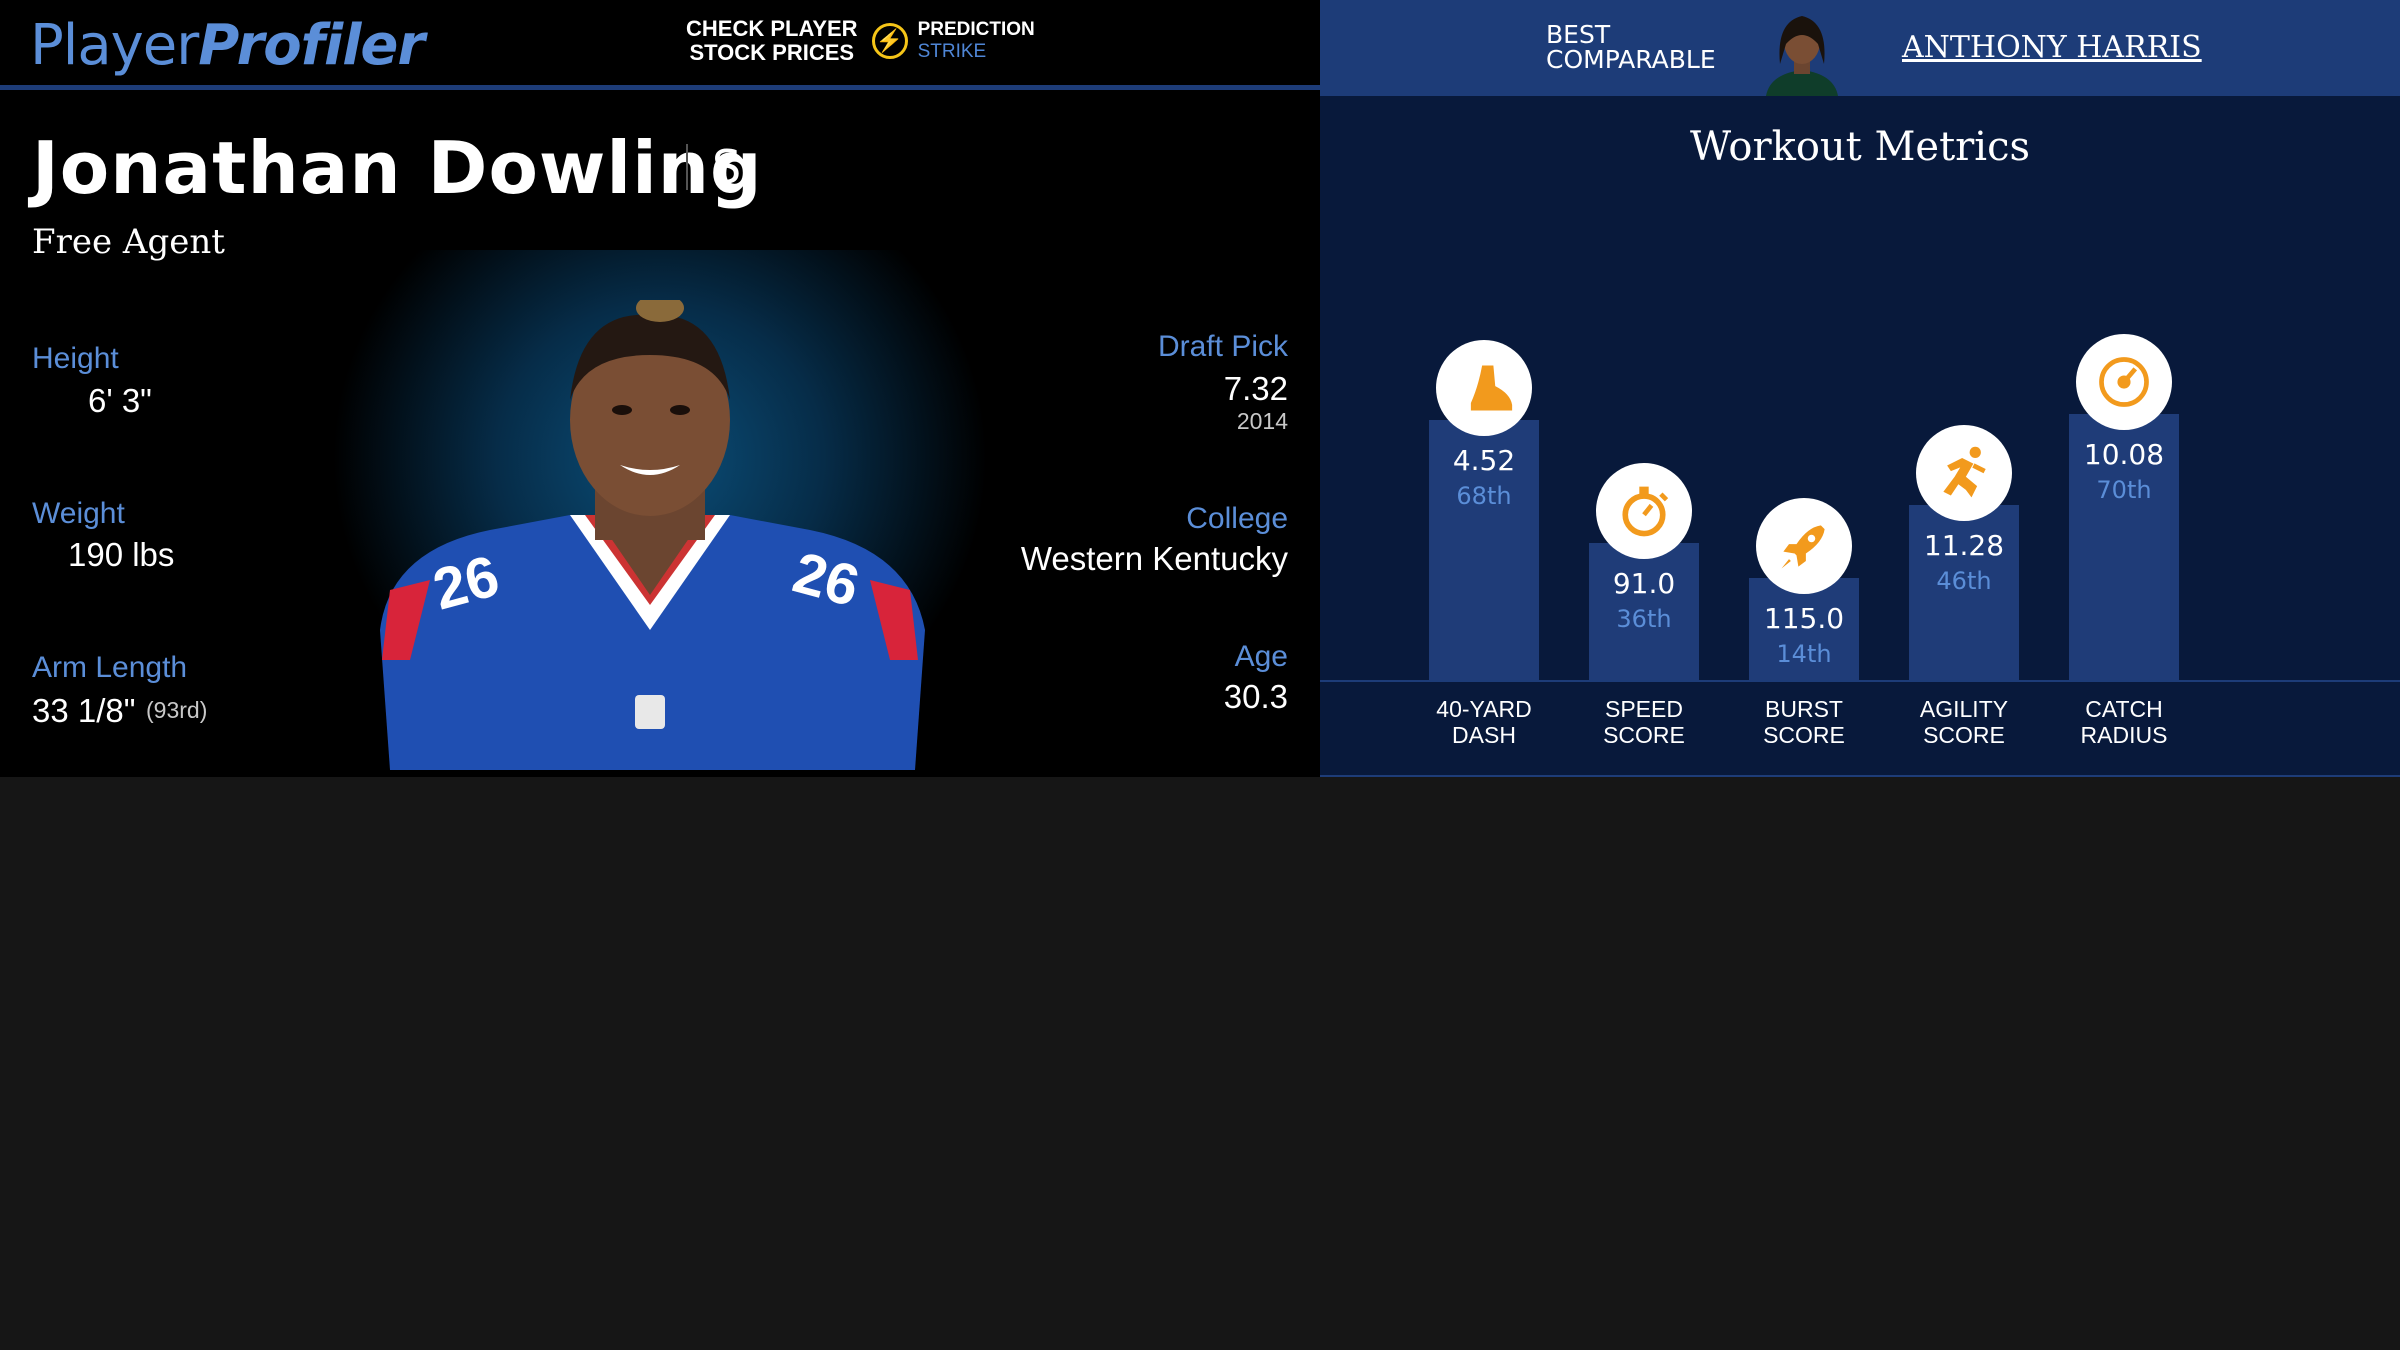 This screenshot has height=1350, width=2400. Describe the element at coordinates (1964, 722) in the screenshot. I see `metric-label: AGILITY SCORE` at that location.